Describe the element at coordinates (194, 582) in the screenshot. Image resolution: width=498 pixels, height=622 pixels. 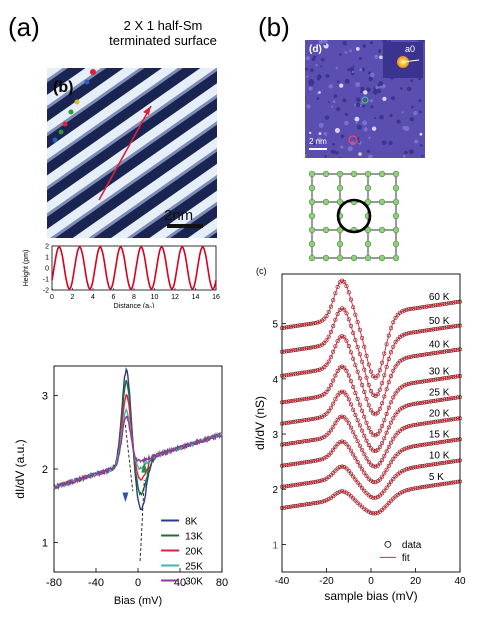
I see `legend-label: 30K` at that location.